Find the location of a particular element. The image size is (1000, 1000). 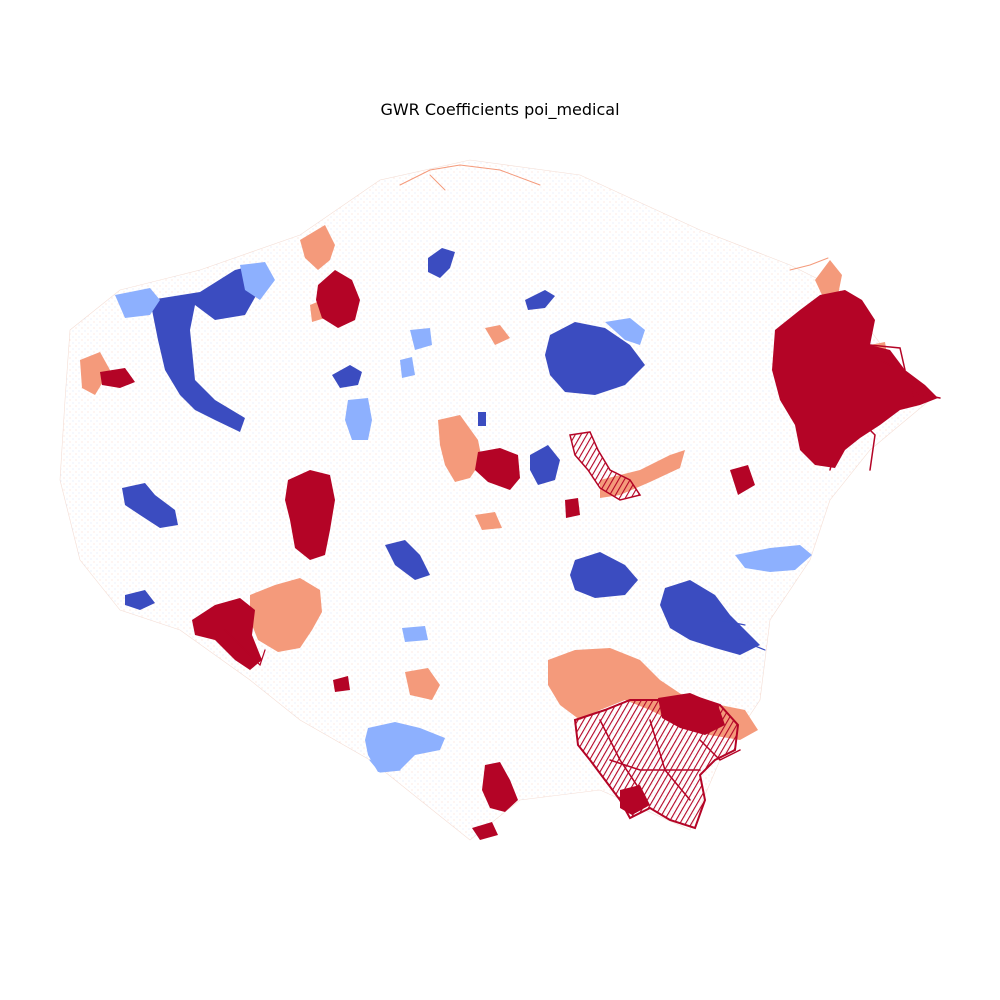

cluster-west-small is located at coordinates (140, 600).